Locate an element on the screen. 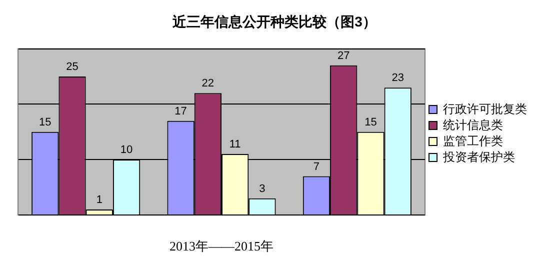 The image size is (551, 267). legend-label: 统计信息类 is located at coordinates (473, 125).